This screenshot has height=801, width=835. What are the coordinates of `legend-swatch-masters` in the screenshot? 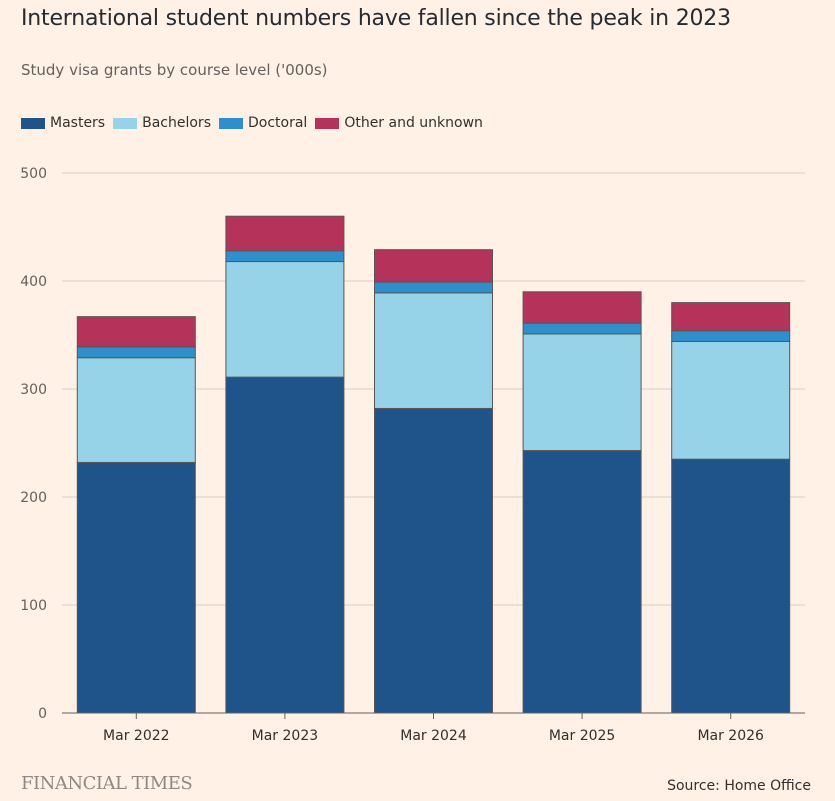 It's located at (33, 123).